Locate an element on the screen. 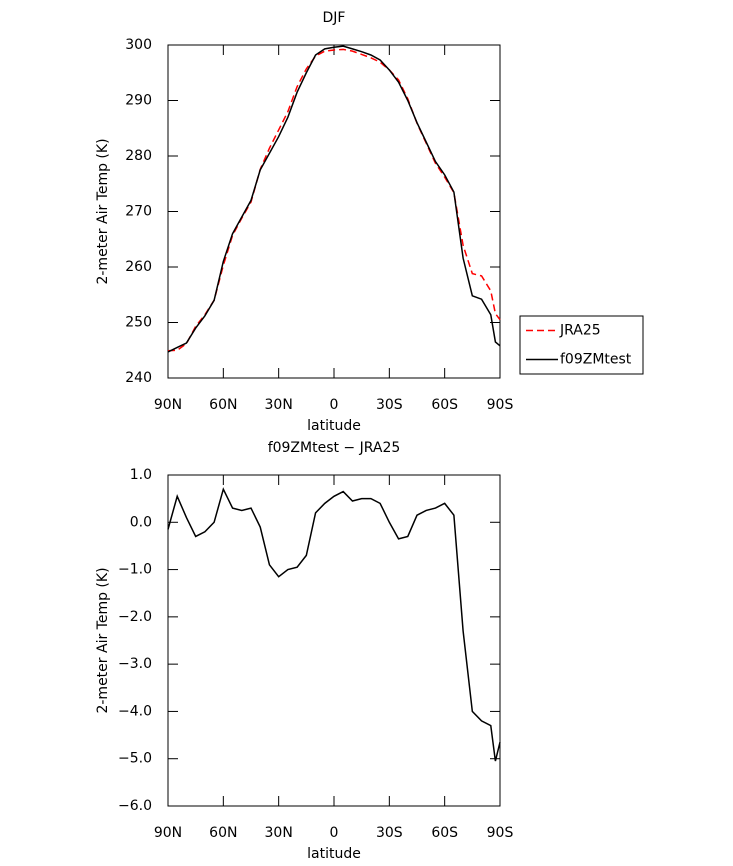 This screenshot has height=866, width=733. y-tick-label: −5.0 is located at coordinates (135, 759).